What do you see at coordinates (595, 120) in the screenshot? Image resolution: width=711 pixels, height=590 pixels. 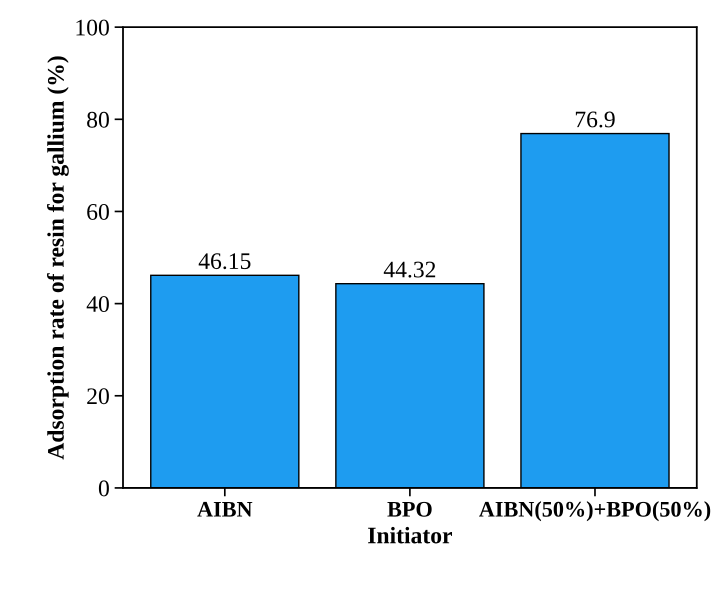 I see `data-label: 76.9` at bounding box center [595, 120].